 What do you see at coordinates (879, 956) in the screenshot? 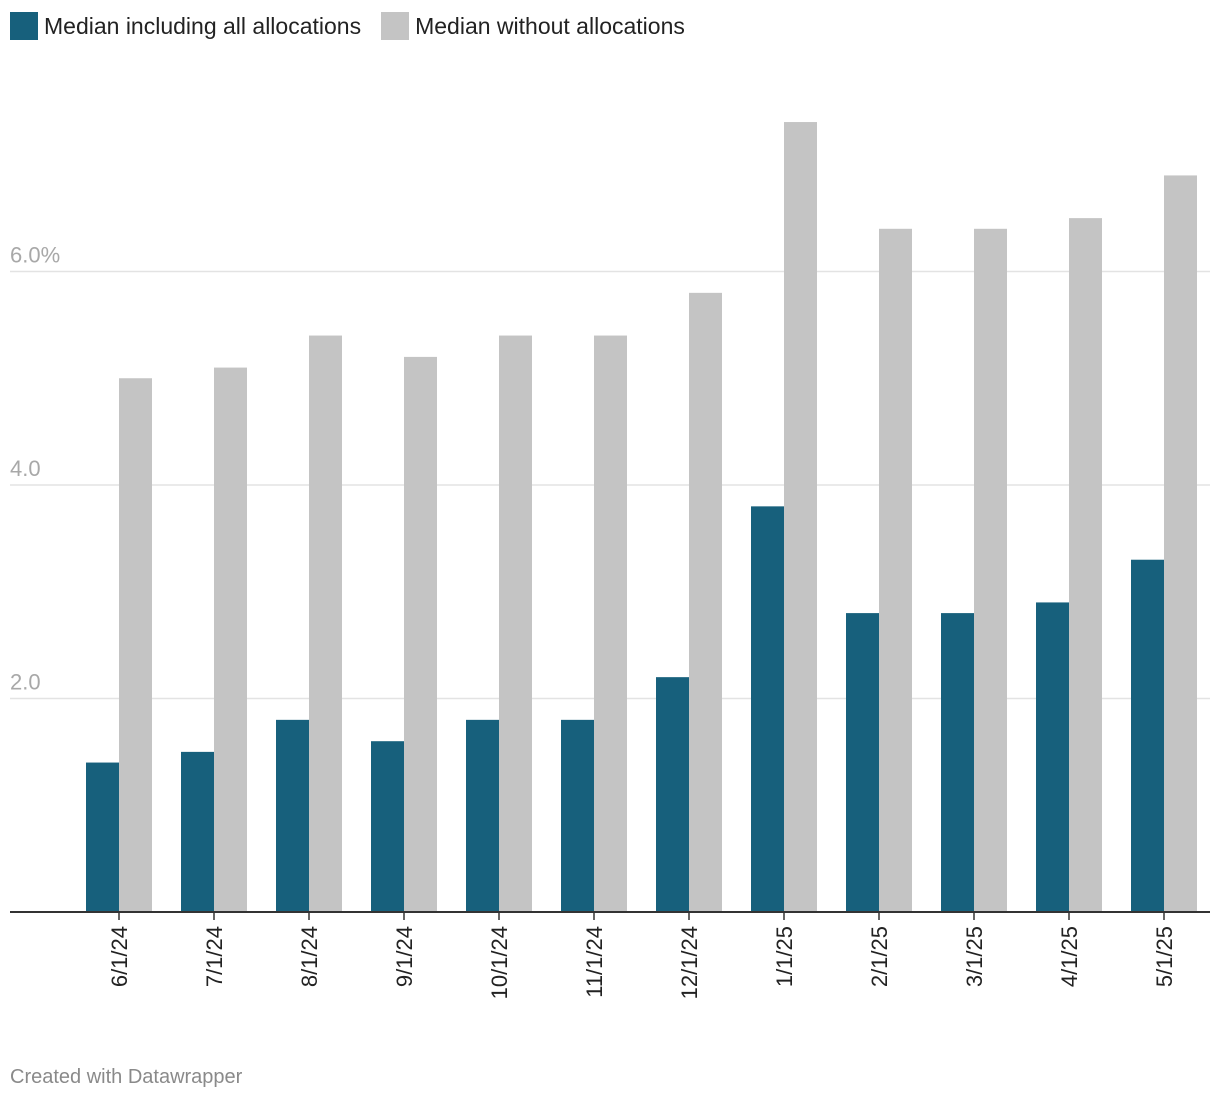
I see `x-tick-label-8: 2/1/25` at bounding box center [879, 956].